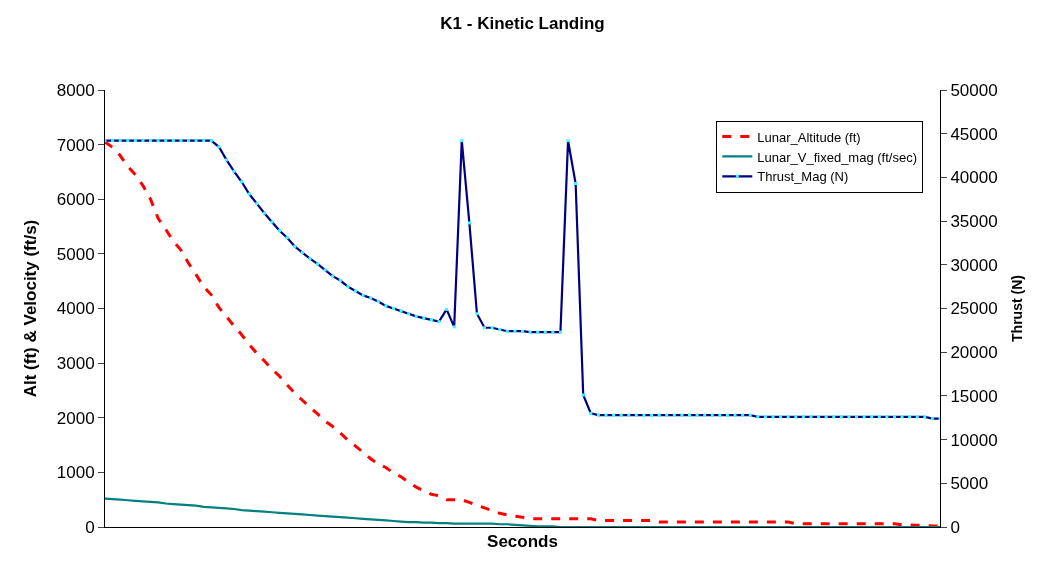 The height and width of the screenshot is (572, 1045). I want to click on y2-tick-label: 25000, so click(974, 309).